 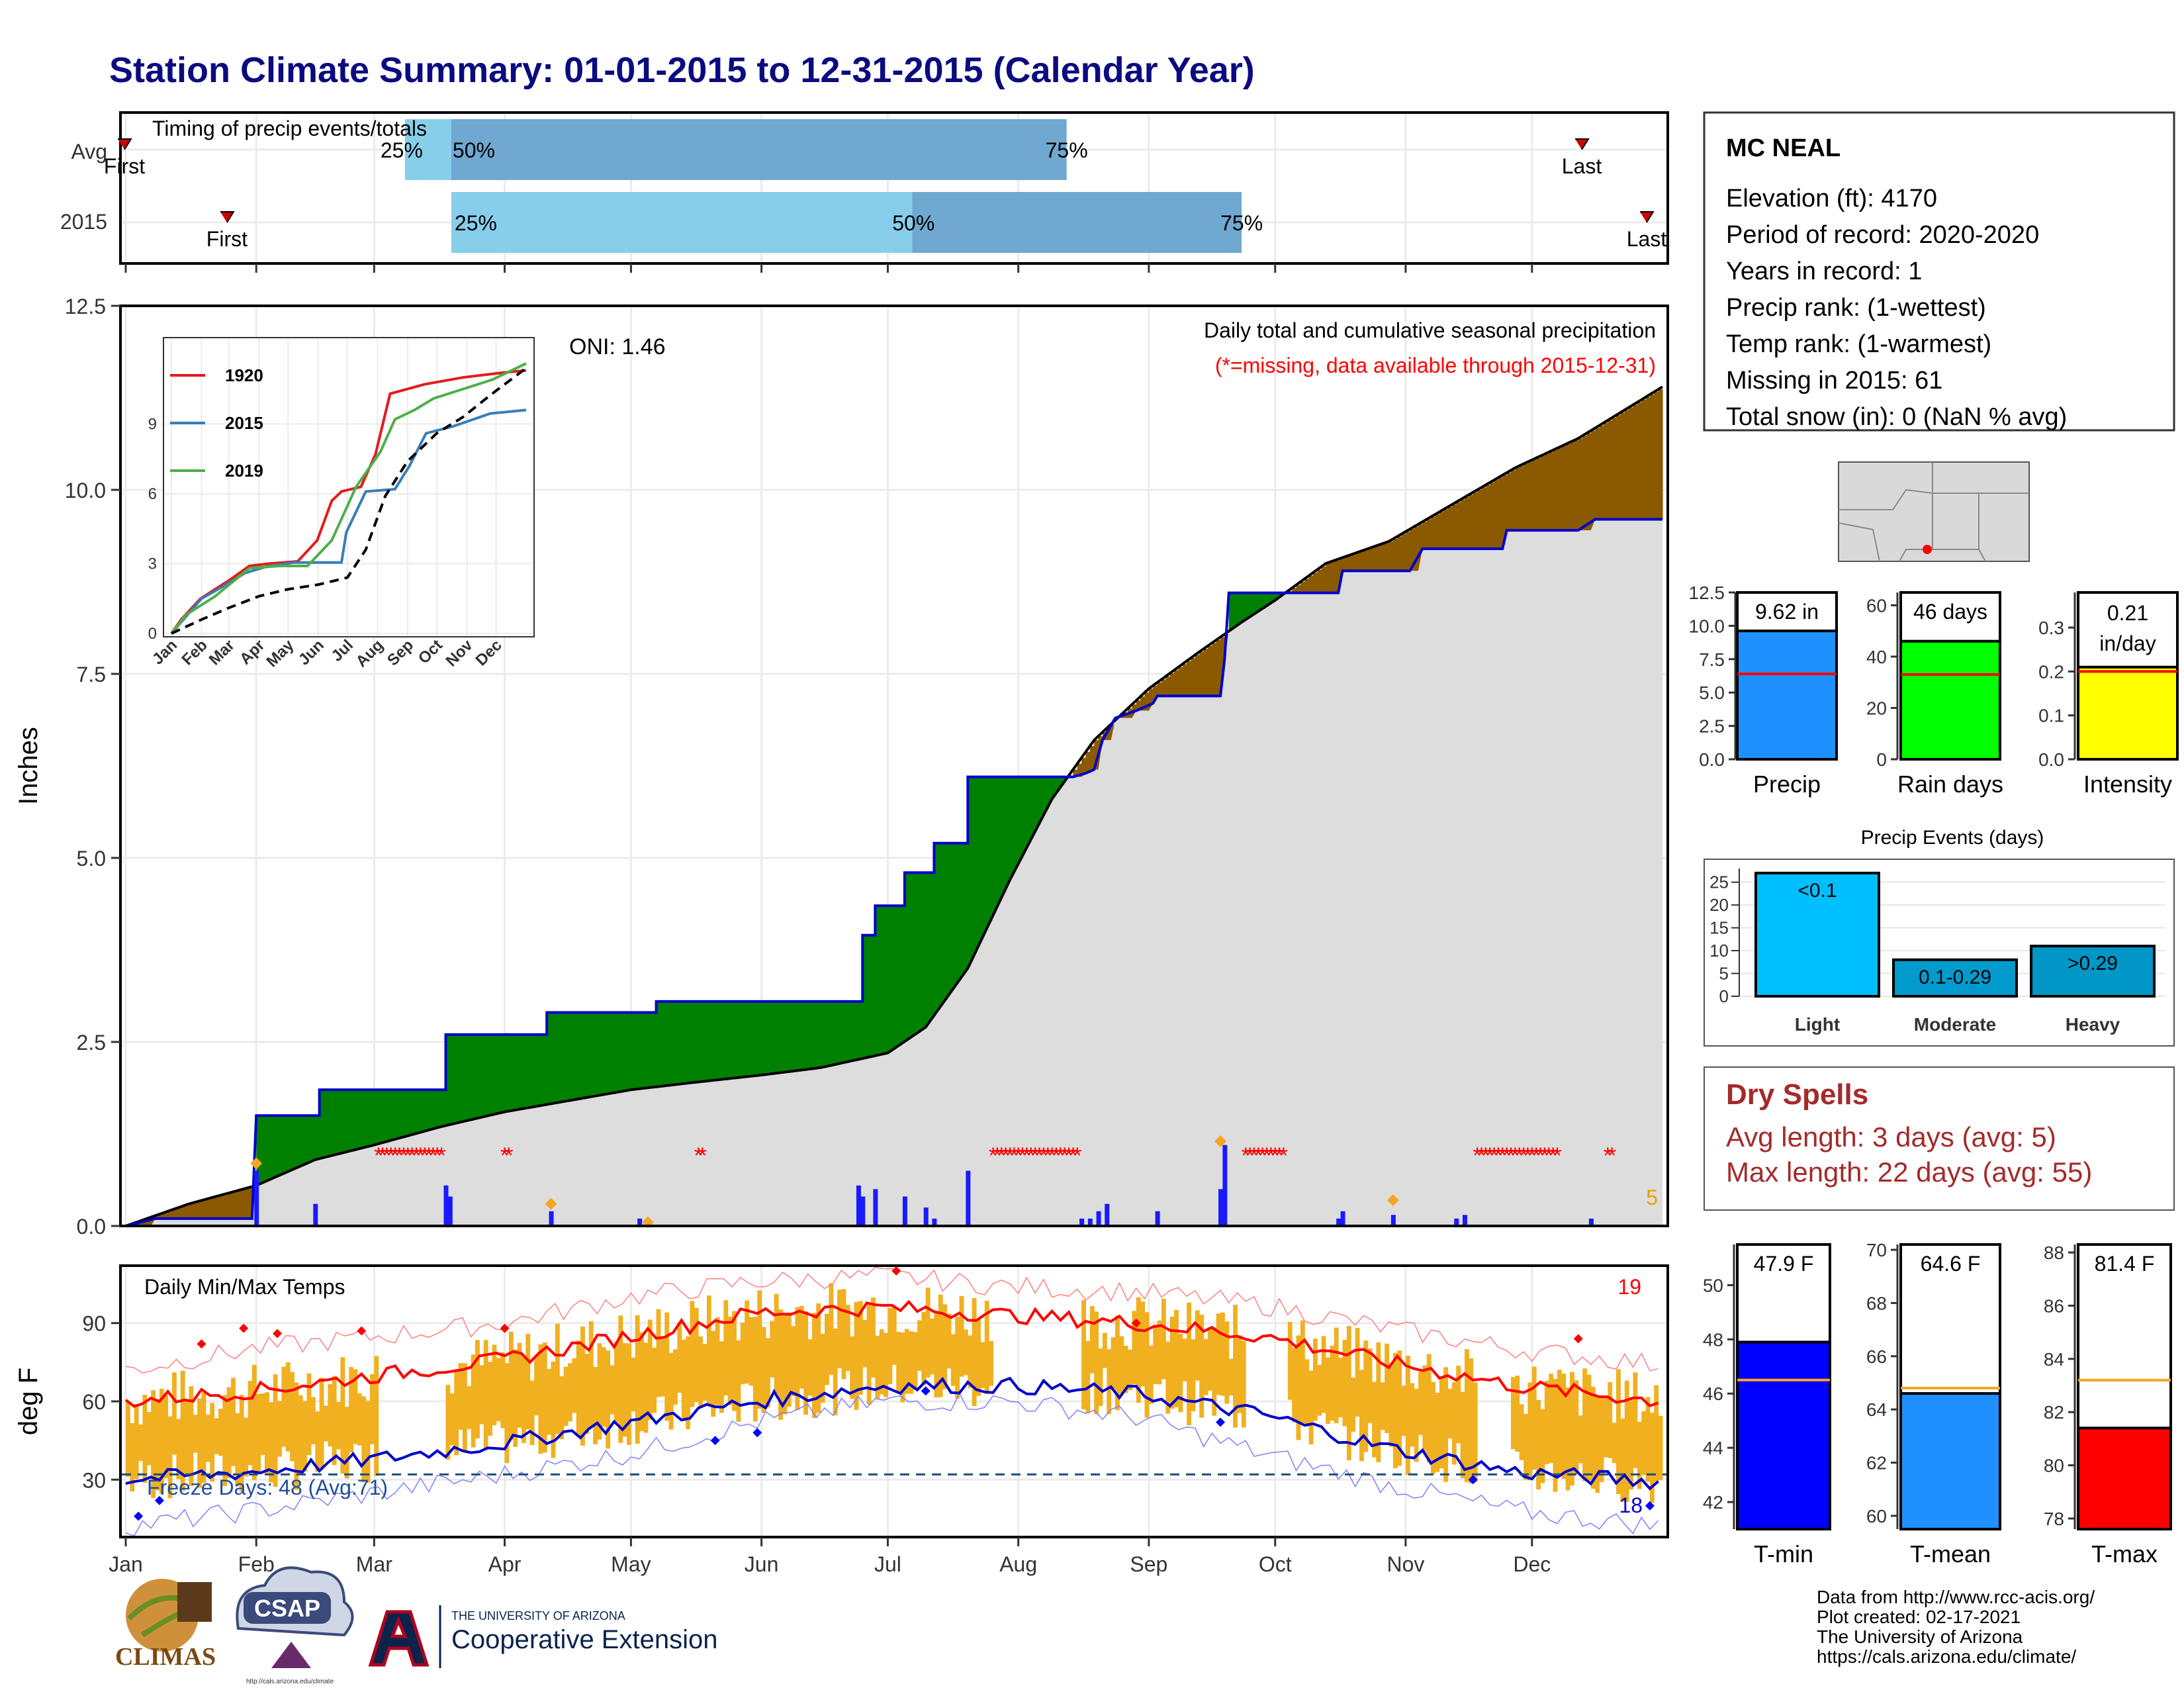 What do you see at coordinates (584, 1639) in the screenshot?
I see `ua-line-2: Cooperative Extension` at bounding box center [584, 1639].